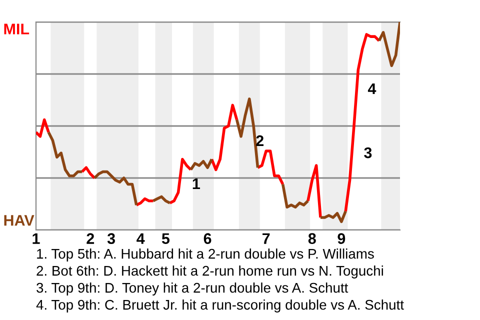  I want to click on text: MIL, so click(17, 29).